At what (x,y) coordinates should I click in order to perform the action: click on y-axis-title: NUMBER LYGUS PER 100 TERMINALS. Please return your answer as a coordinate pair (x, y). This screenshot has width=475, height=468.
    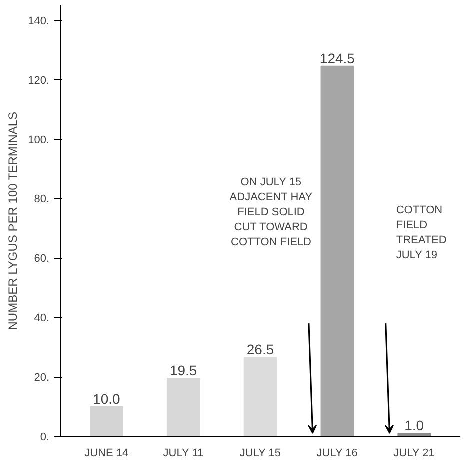
    Looking at the image, I should click on (13, 221).